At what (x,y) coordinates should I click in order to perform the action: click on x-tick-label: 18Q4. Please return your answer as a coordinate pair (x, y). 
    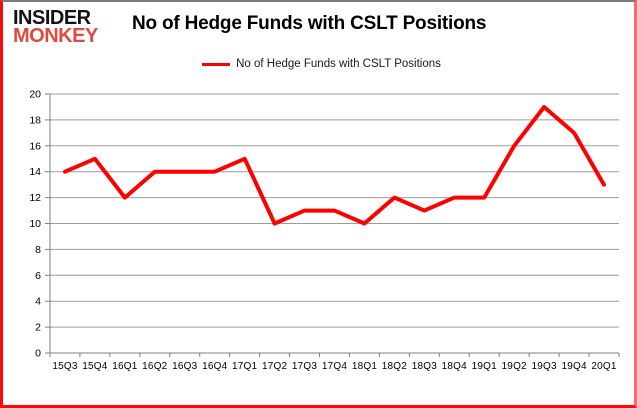
    Looking at the image, I should click on (455, 366).